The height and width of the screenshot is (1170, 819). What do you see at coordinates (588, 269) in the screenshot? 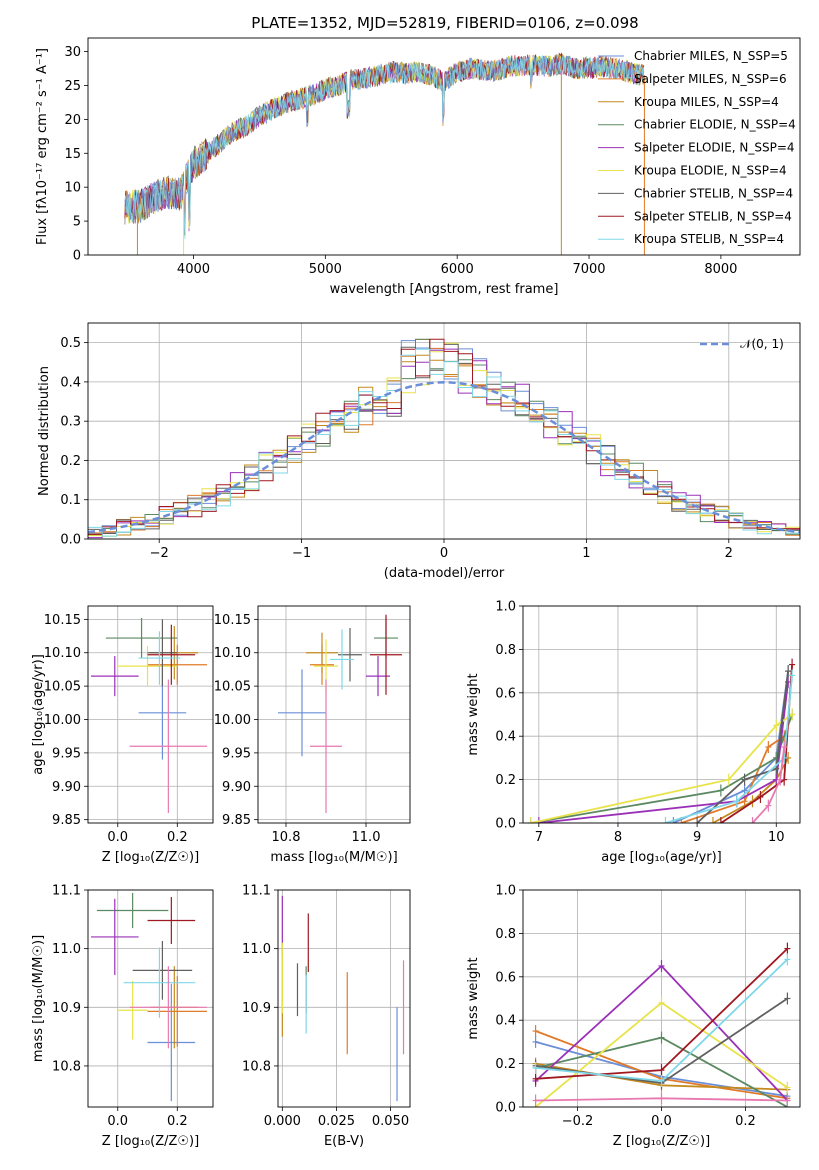
I see `x-tick-label: 7000` at bounding box center [588, 269].